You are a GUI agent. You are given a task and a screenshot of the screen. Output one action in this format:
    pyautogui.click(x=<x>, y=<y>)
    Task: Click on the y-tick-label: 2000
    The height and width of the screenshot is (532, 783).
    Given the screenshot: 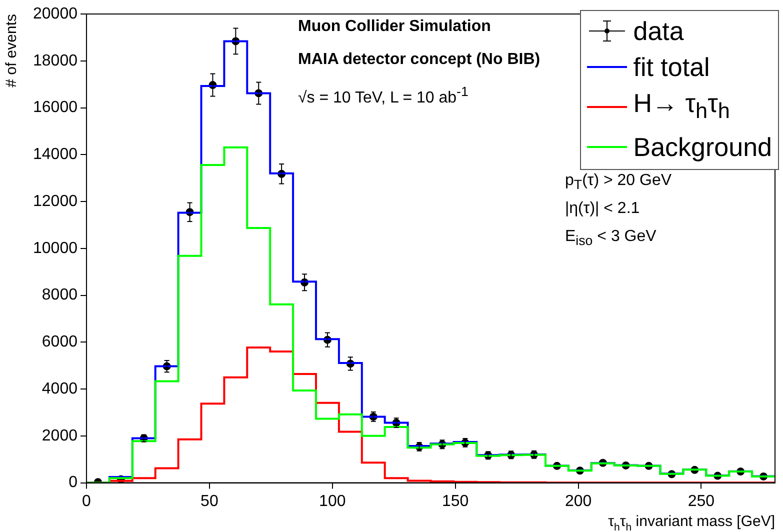 What is the action you would take?
    pyautogui.click(x=60, y=435)
    